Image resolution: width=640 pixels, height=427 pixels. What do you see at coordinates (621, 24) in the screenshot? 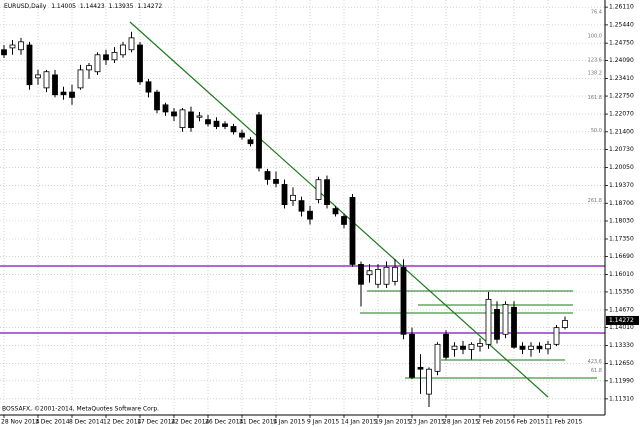
I see `y-tick-label: 1.25440` at bounding box center [621, 24].